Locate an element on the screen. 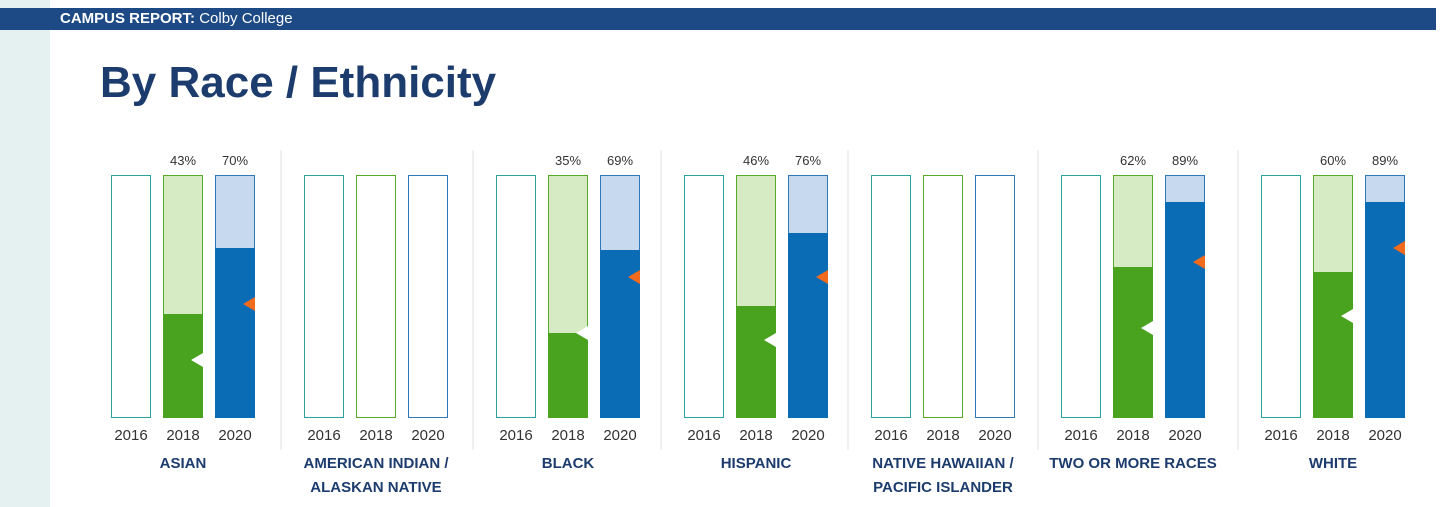  value-label: 43% is located at coordinates (183, 160).